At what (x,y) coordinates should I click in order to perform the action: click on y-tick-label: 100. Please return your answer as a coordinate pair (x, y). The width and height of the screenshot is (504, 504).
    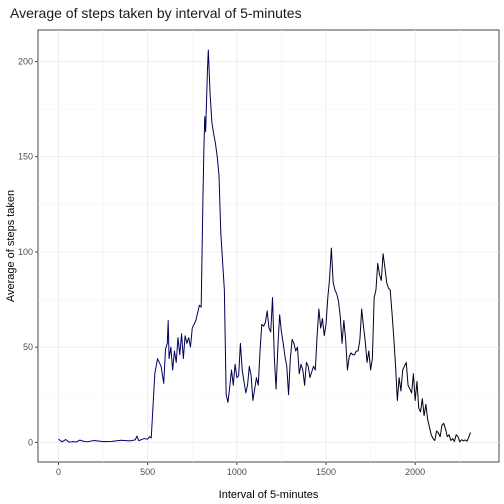
    Looking at the image, I should click on (25, 252).